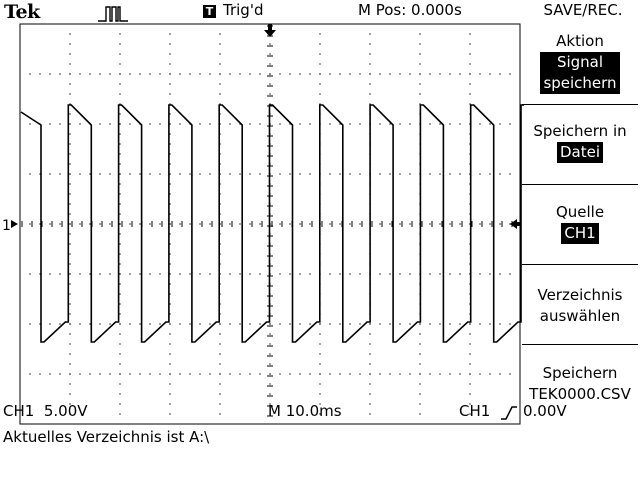  Describe the element at coordinates (580, 223) in the screenshot. I see `menu-quelle: Quelle CH1` at that location.